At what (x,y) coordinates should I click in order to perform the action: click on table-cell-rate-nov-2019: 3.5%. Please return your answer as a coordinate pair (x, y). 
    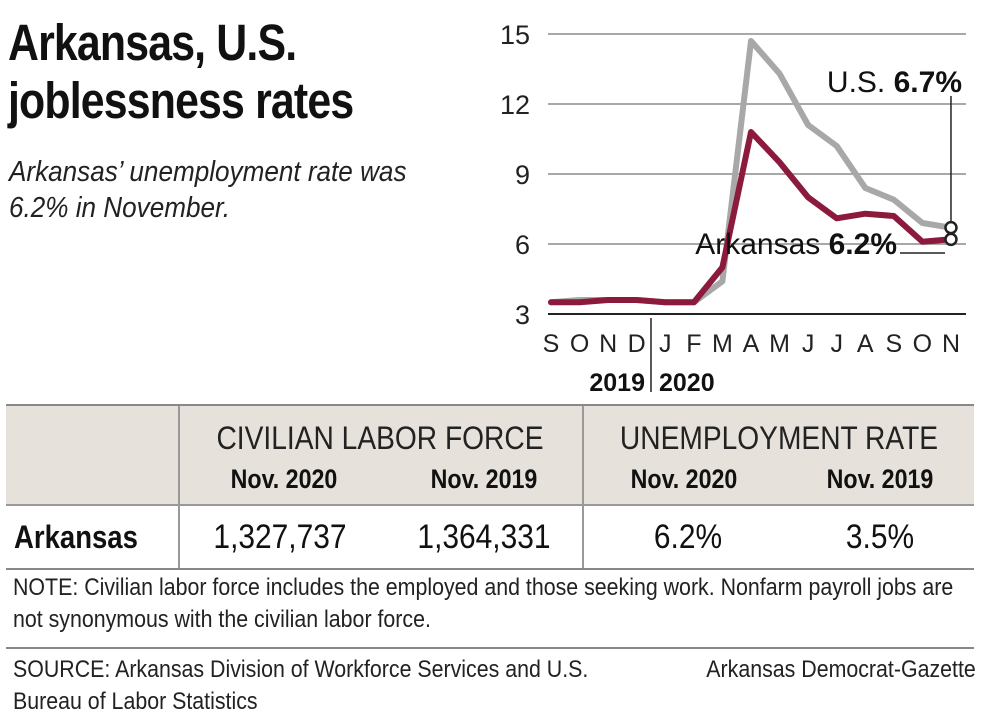
    Looking at the image, I should click on (880, 537).